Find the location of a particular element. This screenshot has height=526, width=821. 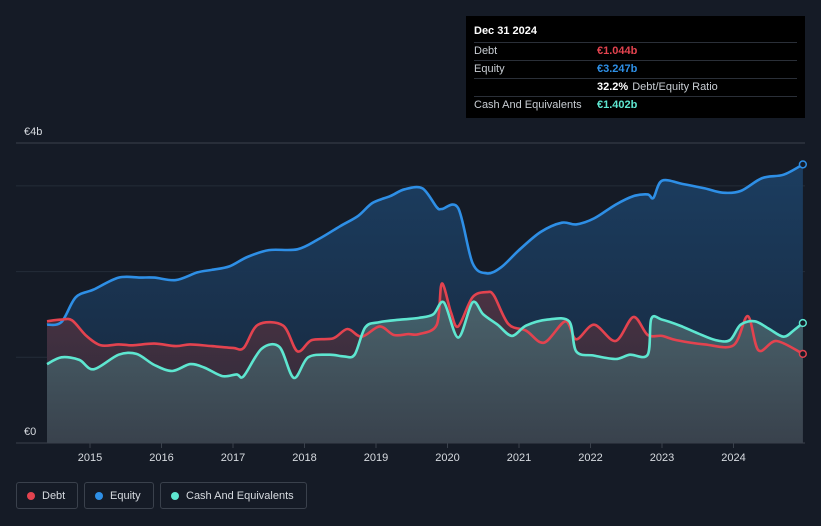

legend-label-cash: Cash And Equivalents is located at coordinates (240, 495).